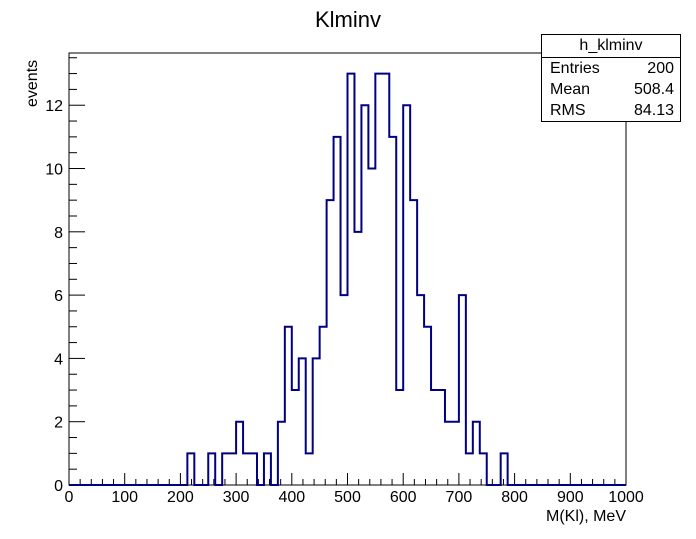 This screenshot has height=539, width=696. I want to click on stats-mean-value: 508.4, so click(653, 89).